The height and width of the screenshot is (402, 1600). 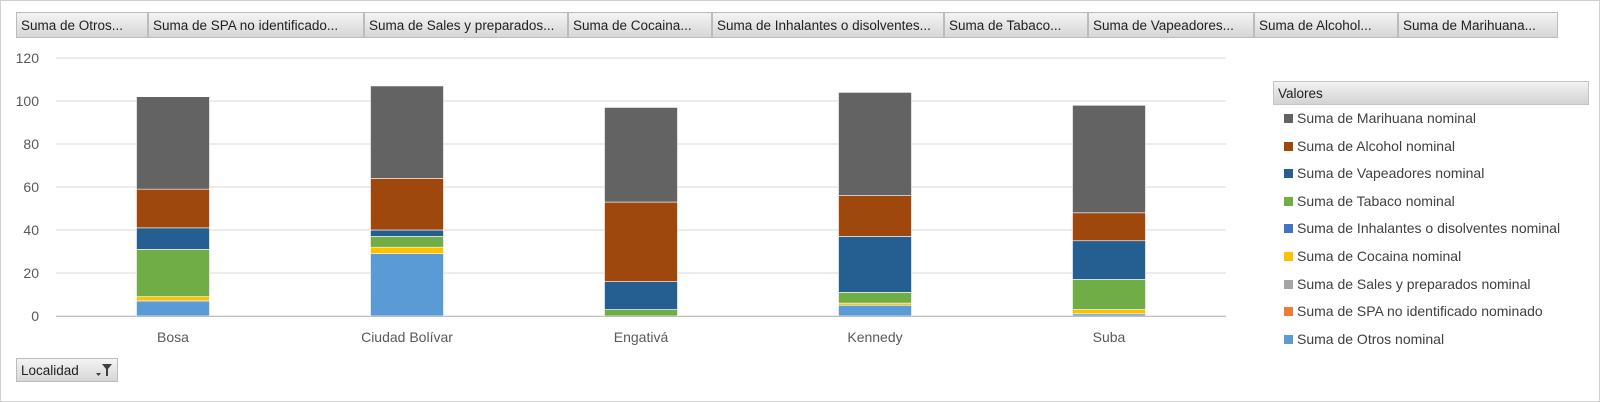 What do you see at coordinates (1431, 93) in the screenshot?
I see `legend-title: Valores` at bounding box center [1431, 93].